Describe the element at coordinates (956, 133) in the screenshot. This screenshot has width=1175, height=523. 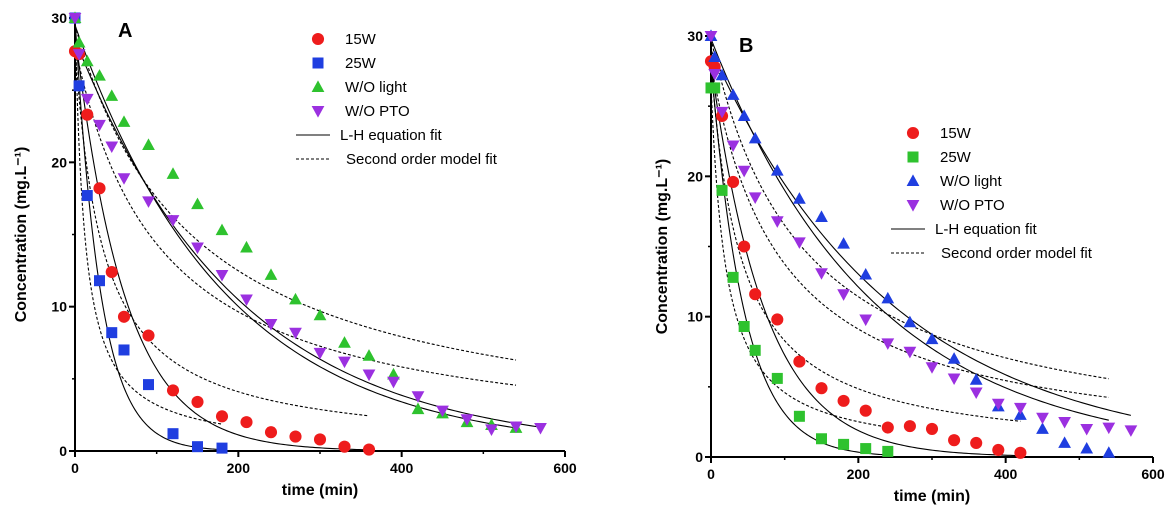
I see `legend-label: 15W` at that location.